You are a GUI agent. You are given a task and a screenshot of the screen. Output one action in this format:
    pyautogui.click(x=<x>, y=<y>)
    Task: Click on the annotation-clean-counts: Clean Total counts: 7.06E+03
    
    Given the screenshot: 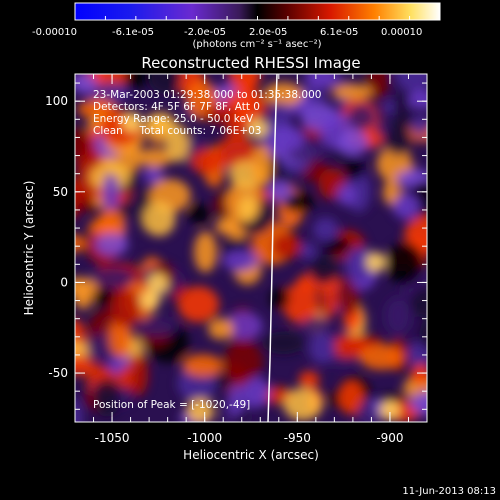 What is the action you would take?
    pyautogui.click(x=177, y=131)
    